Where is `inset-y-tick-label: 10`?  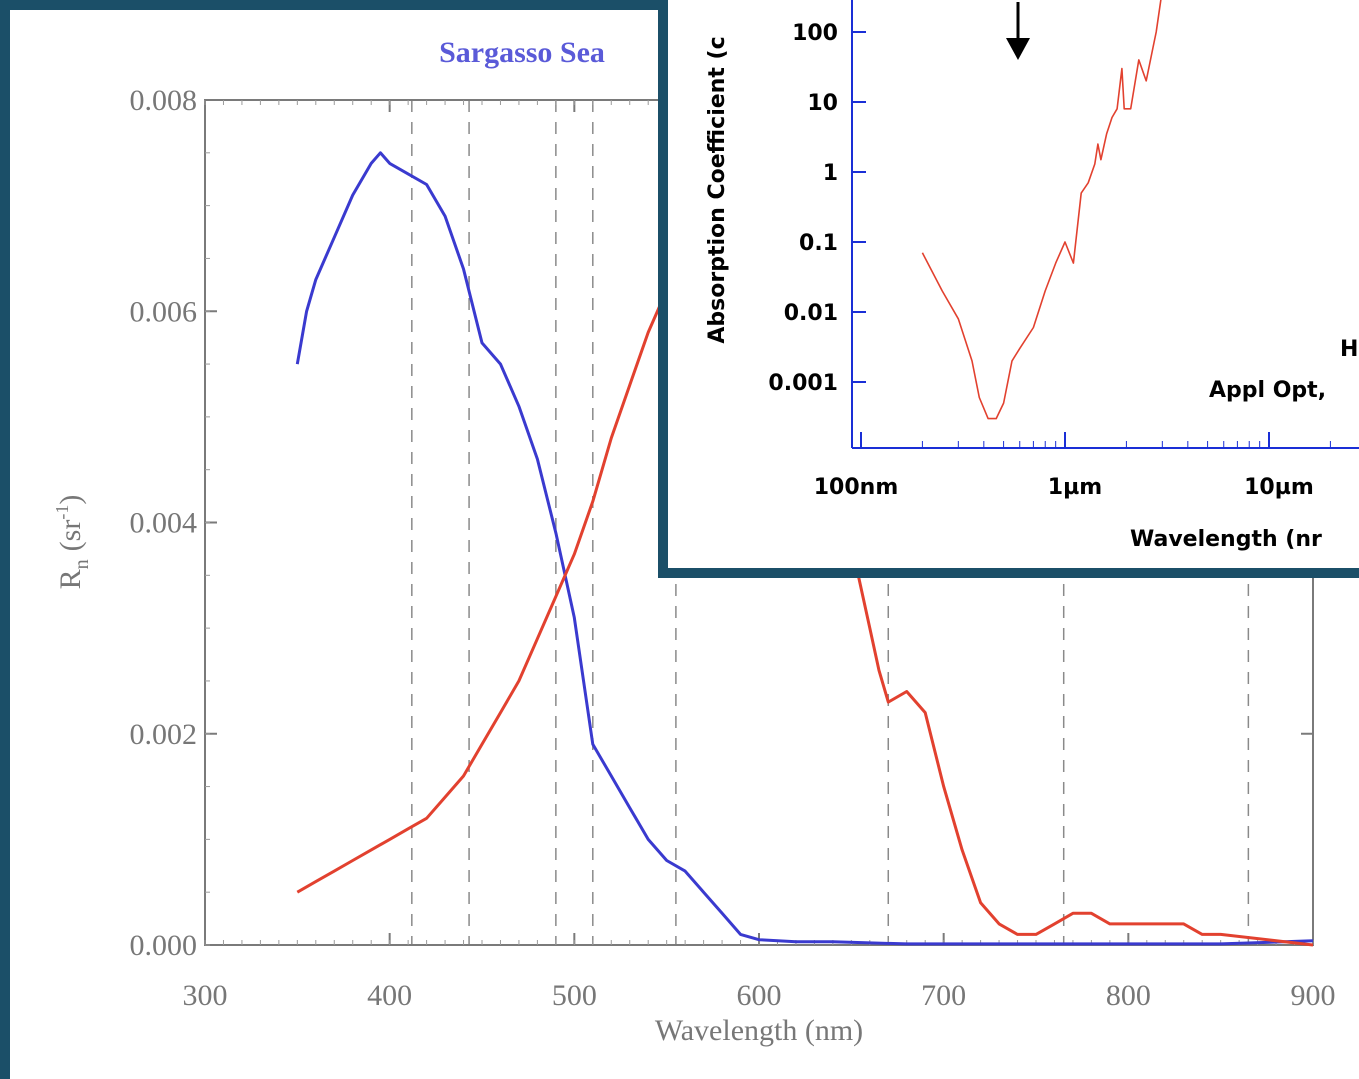
inset-y-tick-label: 10 is located at coordinates (822, 103).